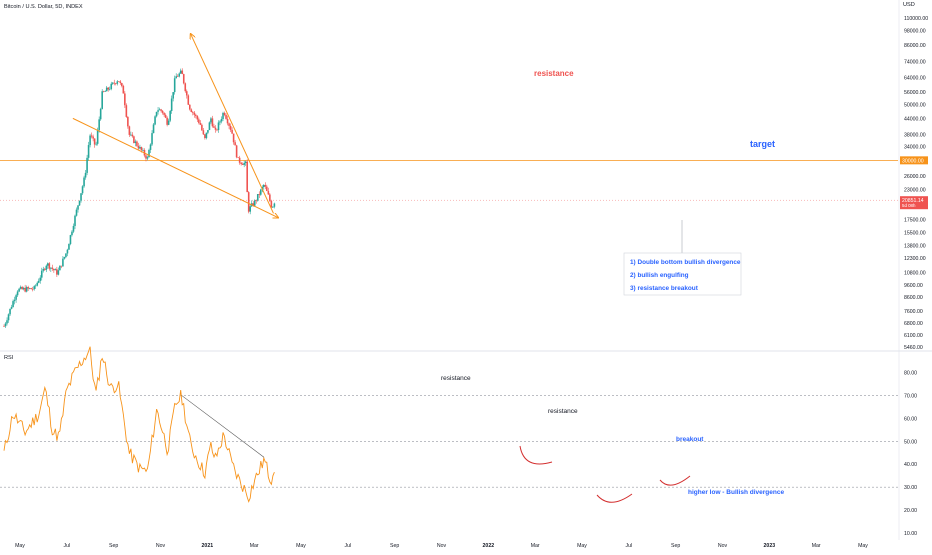  Describe the element at coordinates (913, 286) in the screenshot. I see `price-axis-tick-label: 9600.00` at that location.